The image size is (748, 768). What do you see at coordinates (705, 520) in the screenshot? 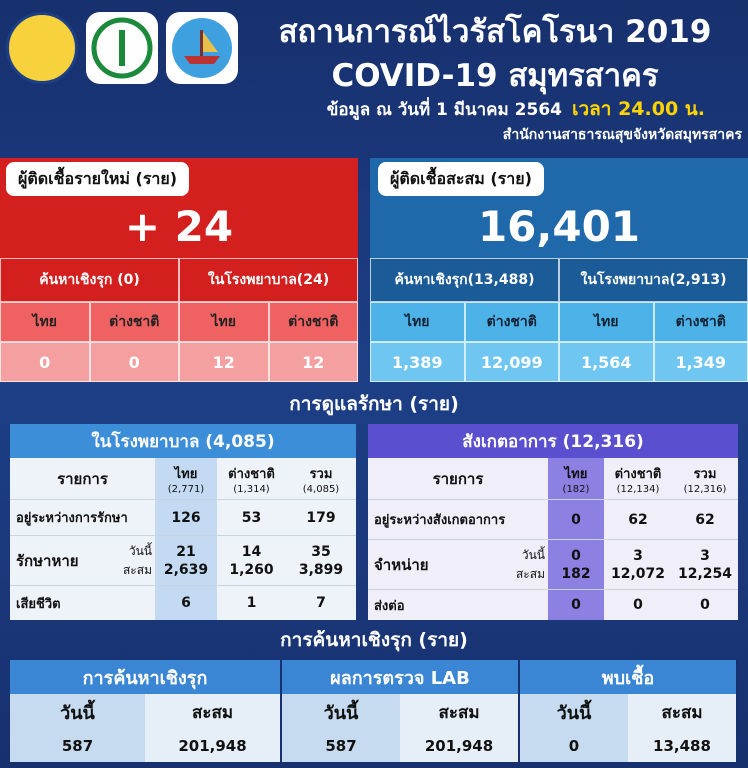
I see `count: 62` at bounding box center [705, 520].